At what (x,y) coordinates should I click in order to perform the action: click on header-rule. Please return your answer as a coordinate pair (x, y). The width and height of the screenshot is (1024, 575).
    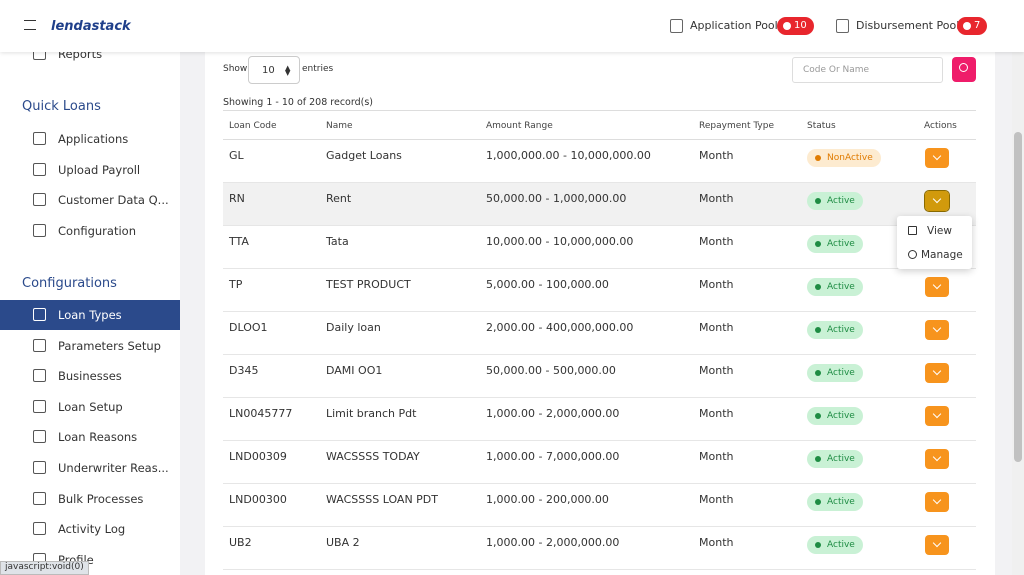
    Looking at the image, I should click on (599, 139).